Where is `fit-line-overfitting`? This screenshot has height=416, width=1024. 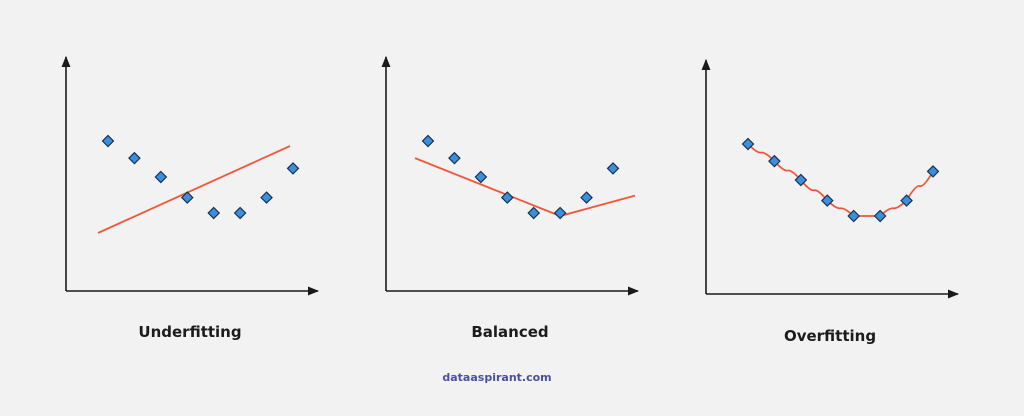
fit-line-overfitting is located at coordinates (840, 180).